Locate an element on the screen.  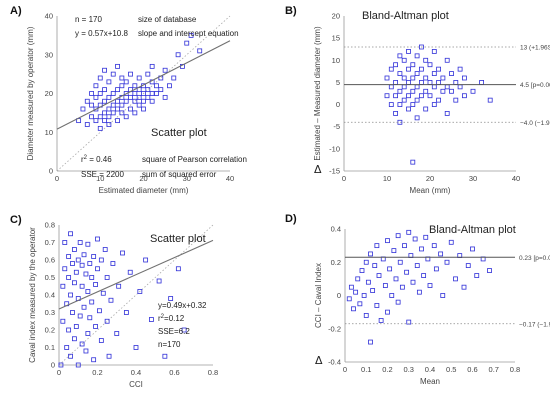
y-tick-label: -0.2 is located at coordinates (334, 328).